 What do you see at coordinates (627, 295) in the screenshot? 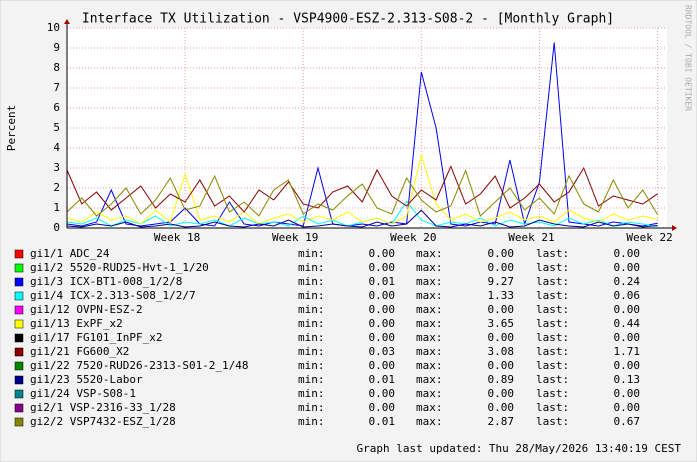
I see `stat-value: 0.06` at bounding box center [627, 295].